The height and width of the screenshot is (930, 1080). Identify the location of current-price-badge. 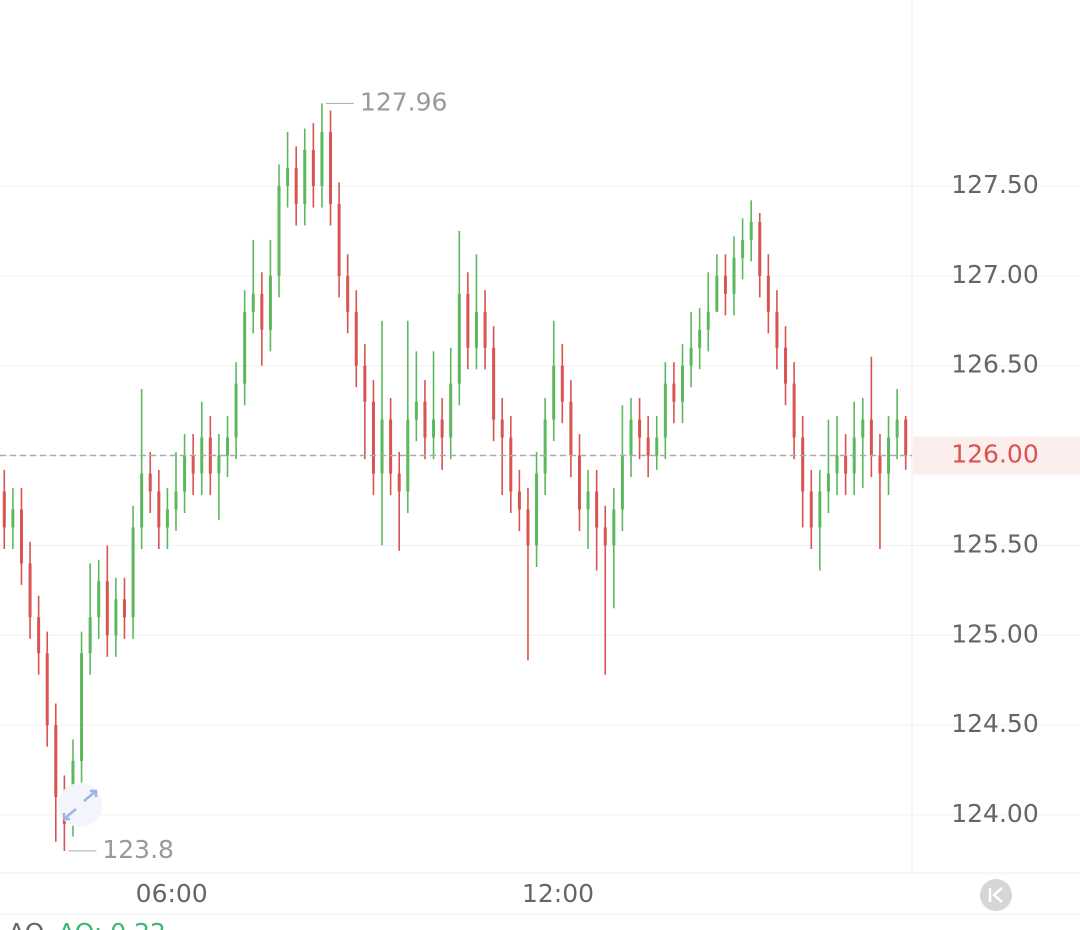
(996, 455).